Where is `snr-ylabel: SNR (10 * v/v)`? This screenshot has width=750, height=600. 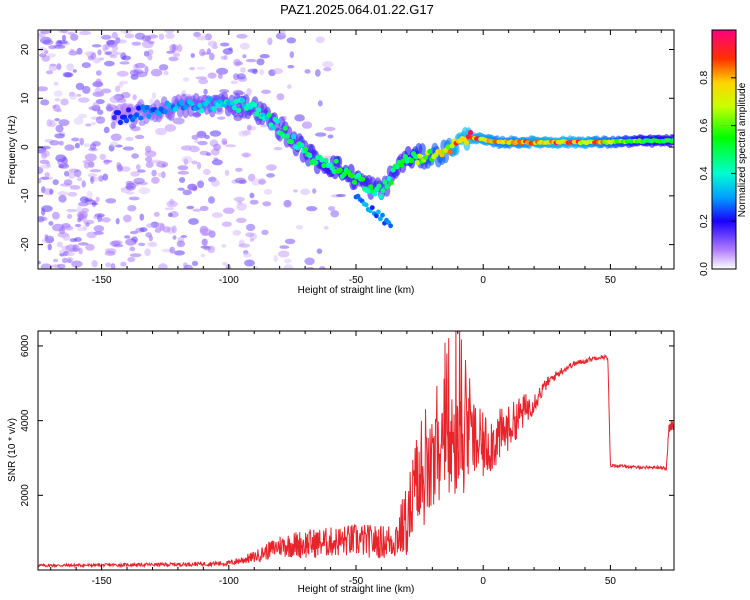
snr-ylabel: SNR (10 * v/v) is located at coordinates (12, 450).